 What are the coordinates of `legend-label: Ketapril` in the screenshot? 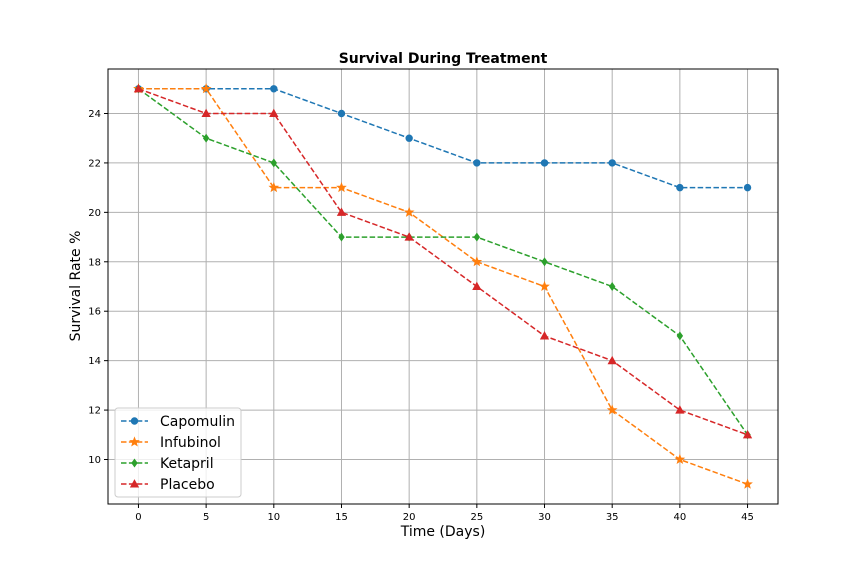 It's located at (187, 464).